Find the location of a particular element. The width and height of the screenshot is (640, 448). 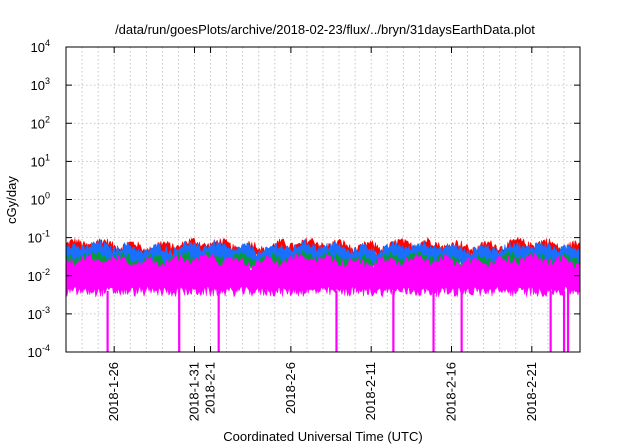

x-tick-label: 2018-2-1 is located at coordinates (210, 388).